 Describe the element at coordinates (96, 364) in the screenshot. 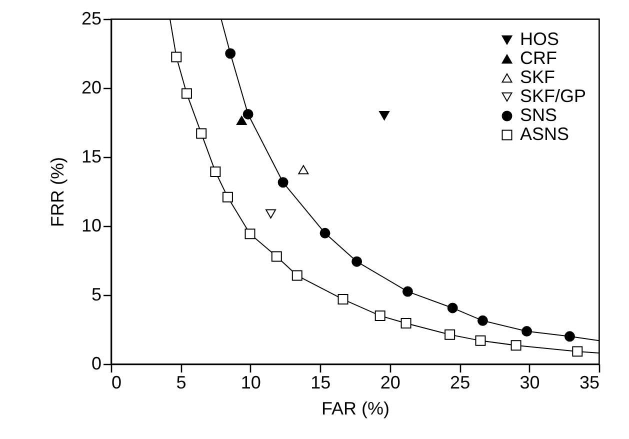

I see `y-tick-label: 0` at that location.